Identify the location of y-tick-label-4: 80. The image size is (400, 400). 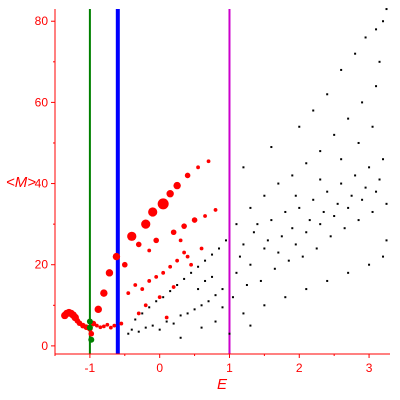
(42, 21).